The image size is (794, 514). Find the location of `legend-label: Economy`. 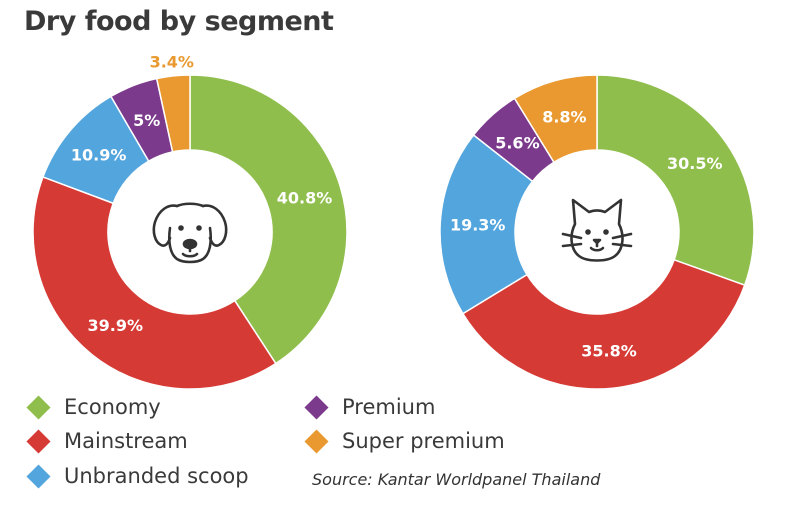

legend-label: Economy is located at coordinates (112, 407).